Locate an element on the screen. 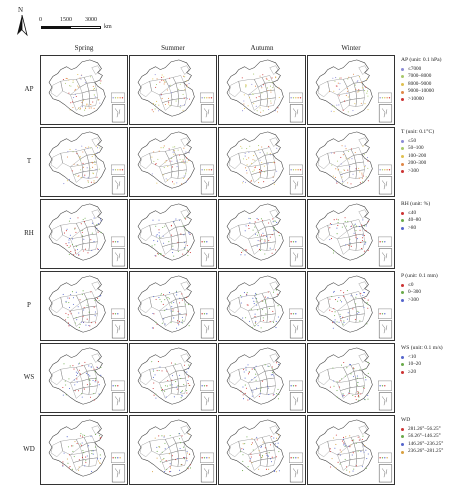  map-panel-t-autumn is located at coordinates (262, 162).